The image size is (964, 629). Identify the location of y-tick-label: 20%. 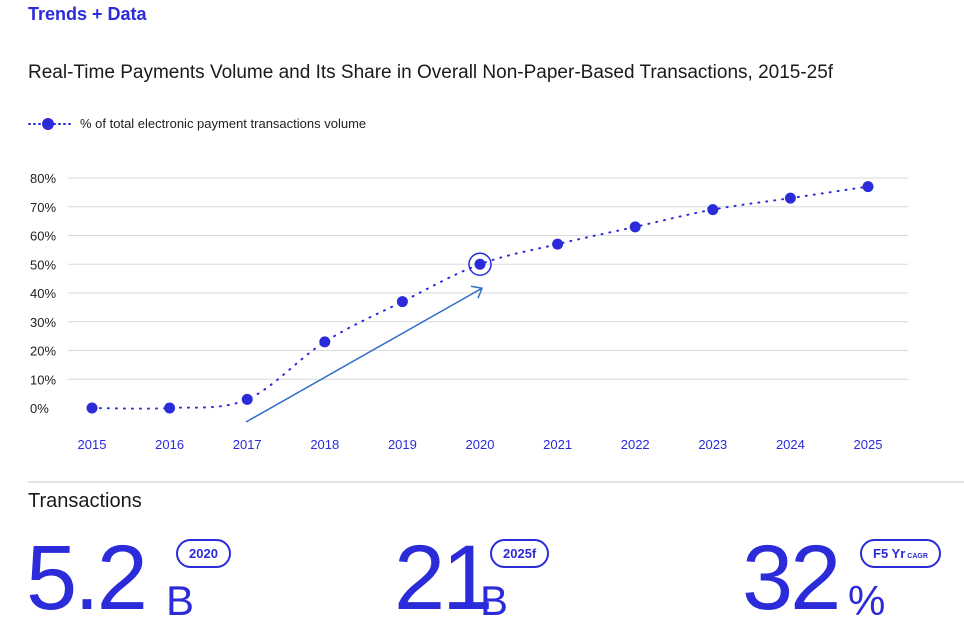
(43, 351).